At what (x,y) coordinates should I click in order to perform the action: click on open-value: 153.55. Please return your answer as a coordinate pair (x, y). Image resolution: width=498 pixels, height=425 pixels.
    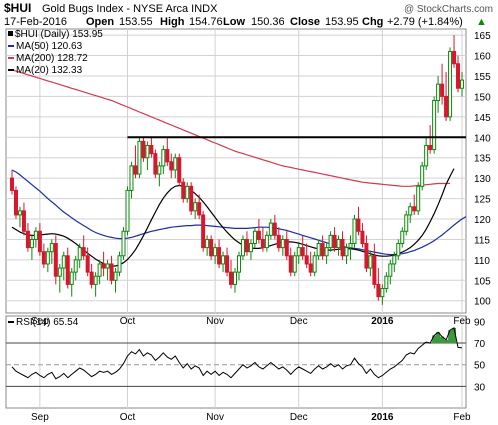
    Looking at the image, I should click on (136, 22).